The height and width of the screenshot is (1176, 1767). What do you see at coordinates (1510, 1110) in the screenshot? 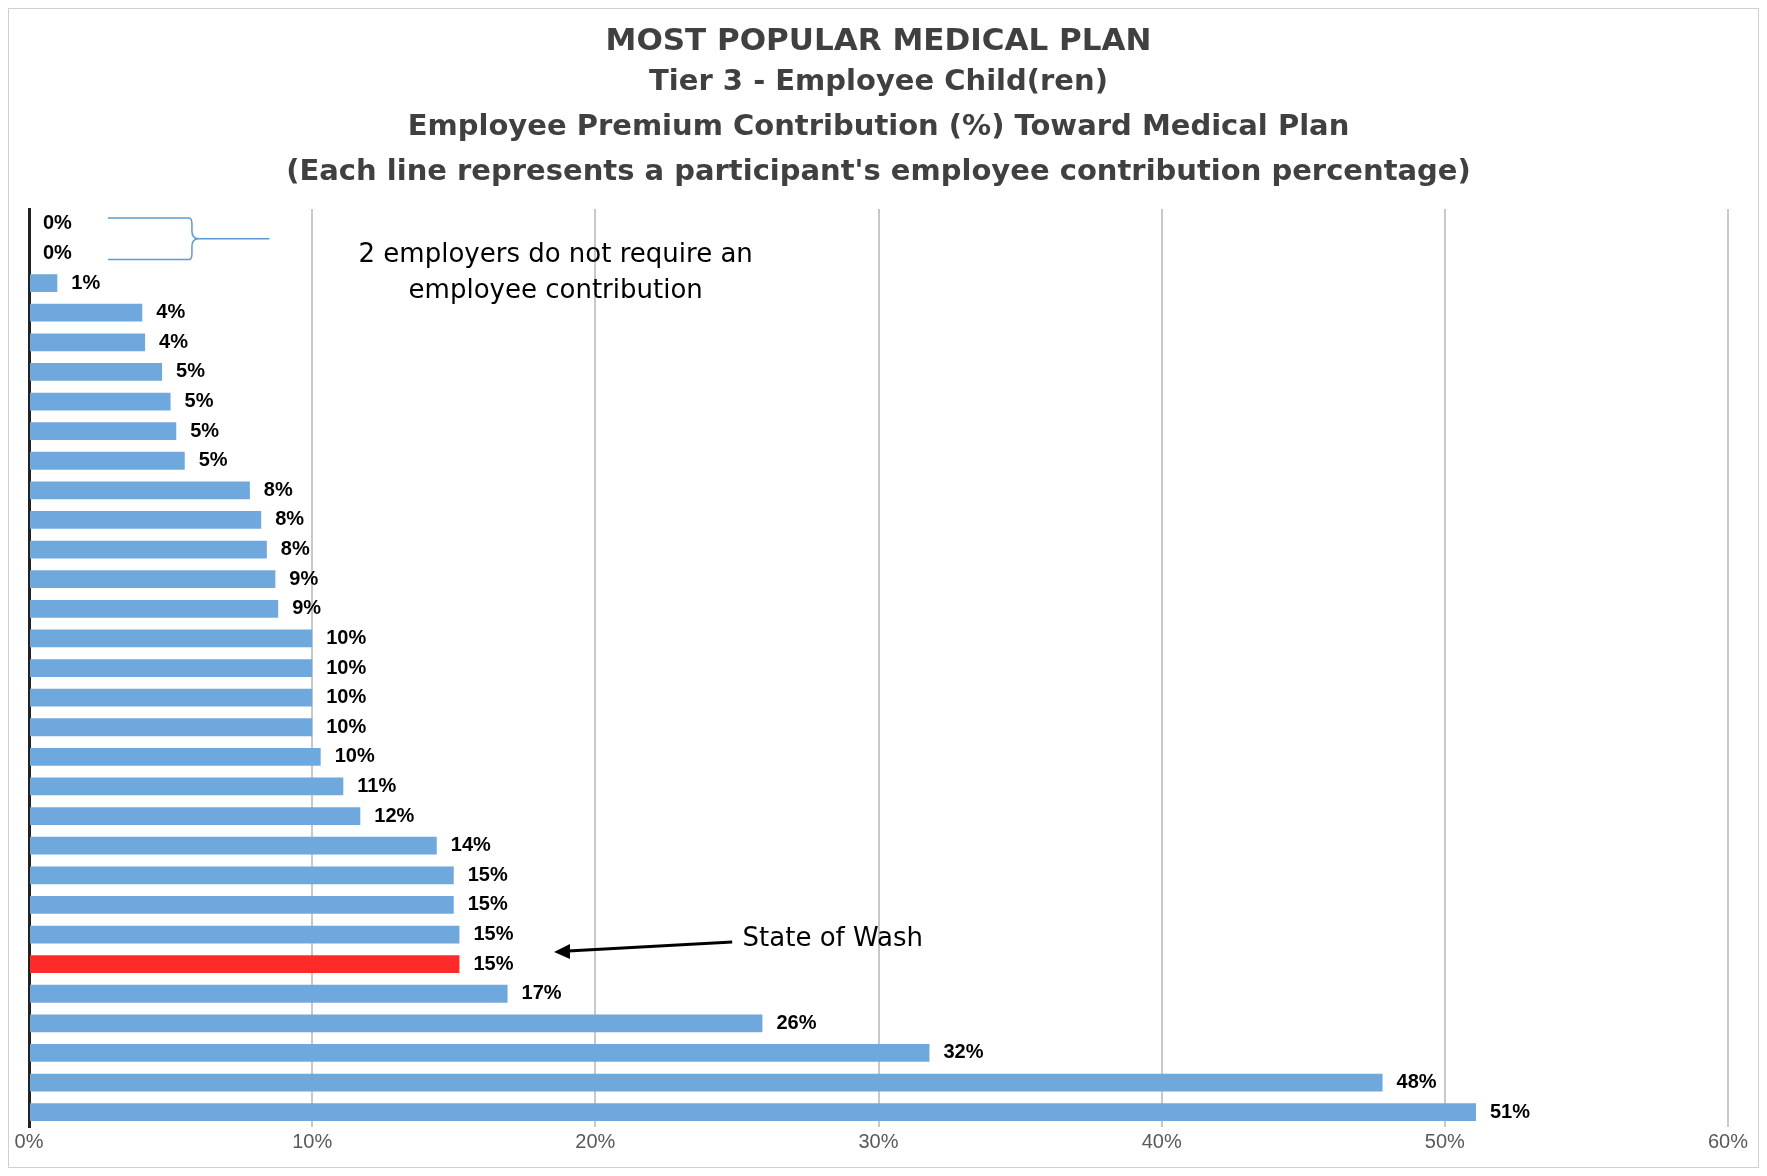
I see `data-label: 51%` at bounding box center [1510, 1110].